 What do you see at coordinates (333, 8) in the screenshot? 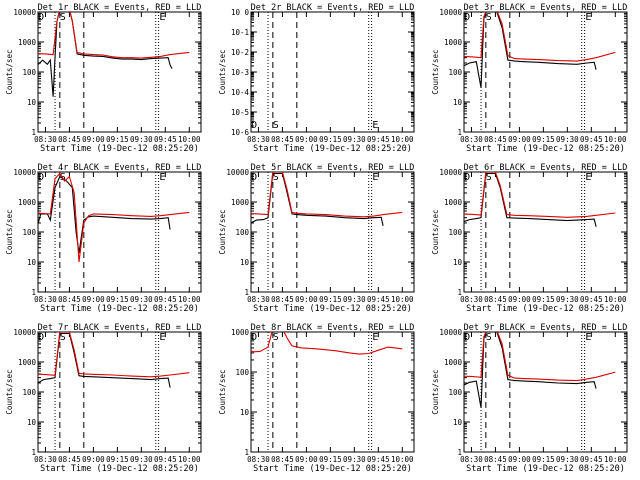
I see `chart-title: Det 2r BLACK = Events, RED = LLD` at bounding box center [333, 8].